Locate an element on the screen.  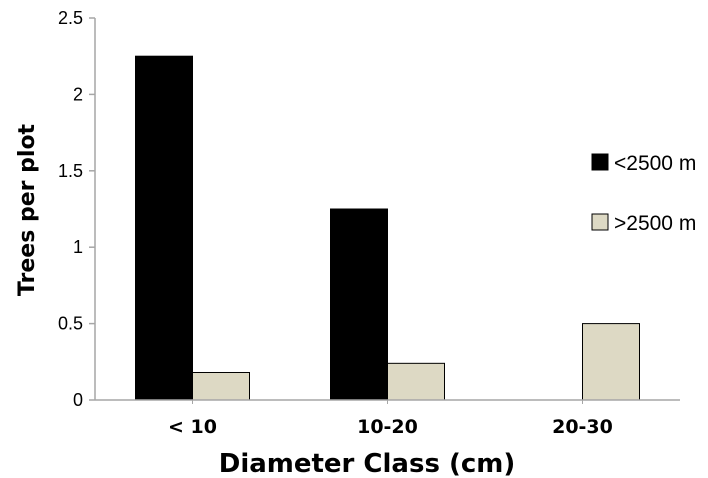
x-category-label: 20-30 is located at coordinates (582, 427).